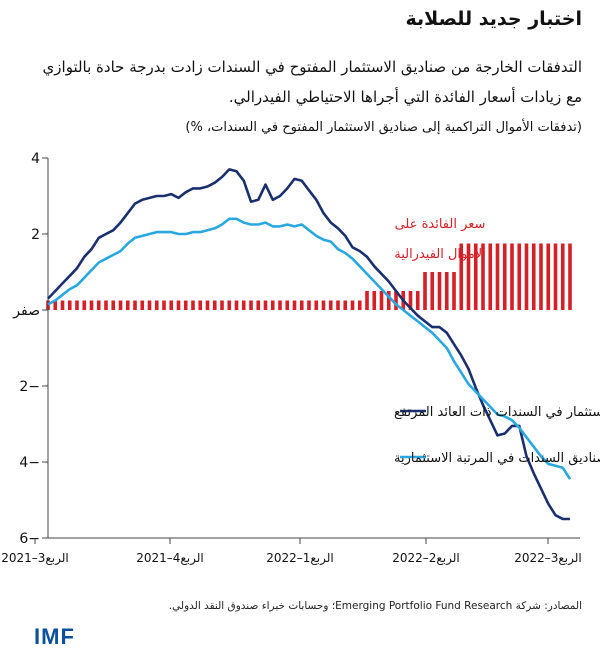 The height and width of the screenshot is (671, 600). I want to click on x-tick-label: الربع3–2021, so click(35, 558).